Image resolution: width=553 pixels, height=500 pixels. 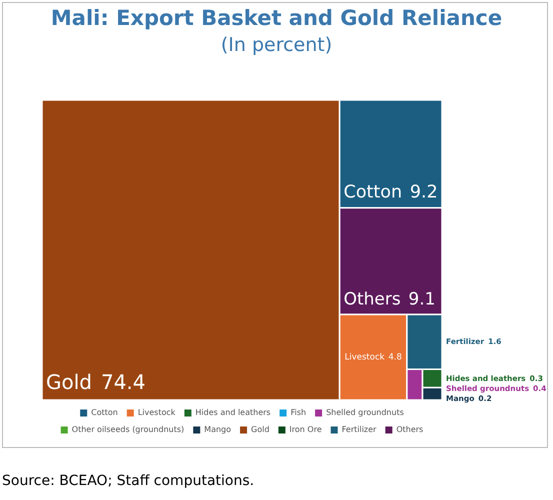 I want to click on legend-label: Mango, so click(x=218, y=429).